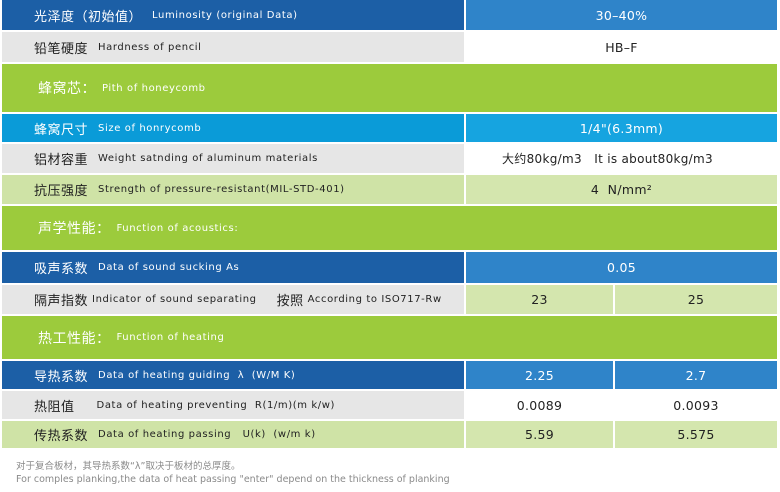 This screenshot has width=780, height=492. Describe the element at coordinates (177, 228) in the screenshot. I see `section-en: Function of acoustics:` at that location.